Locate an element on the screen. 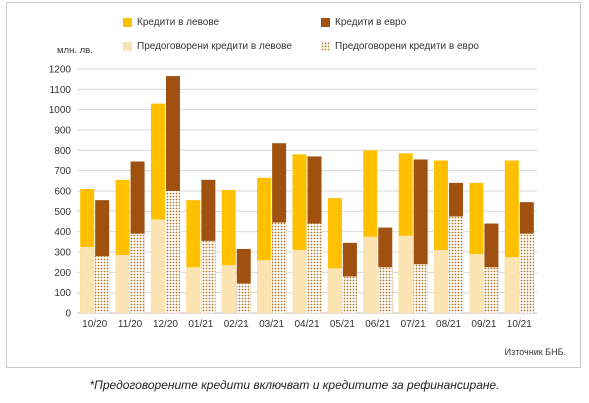 Image resolution: width=589 pixels, height=403 pixels. y-tick-label: 600 is located at coordinates (62, 192).